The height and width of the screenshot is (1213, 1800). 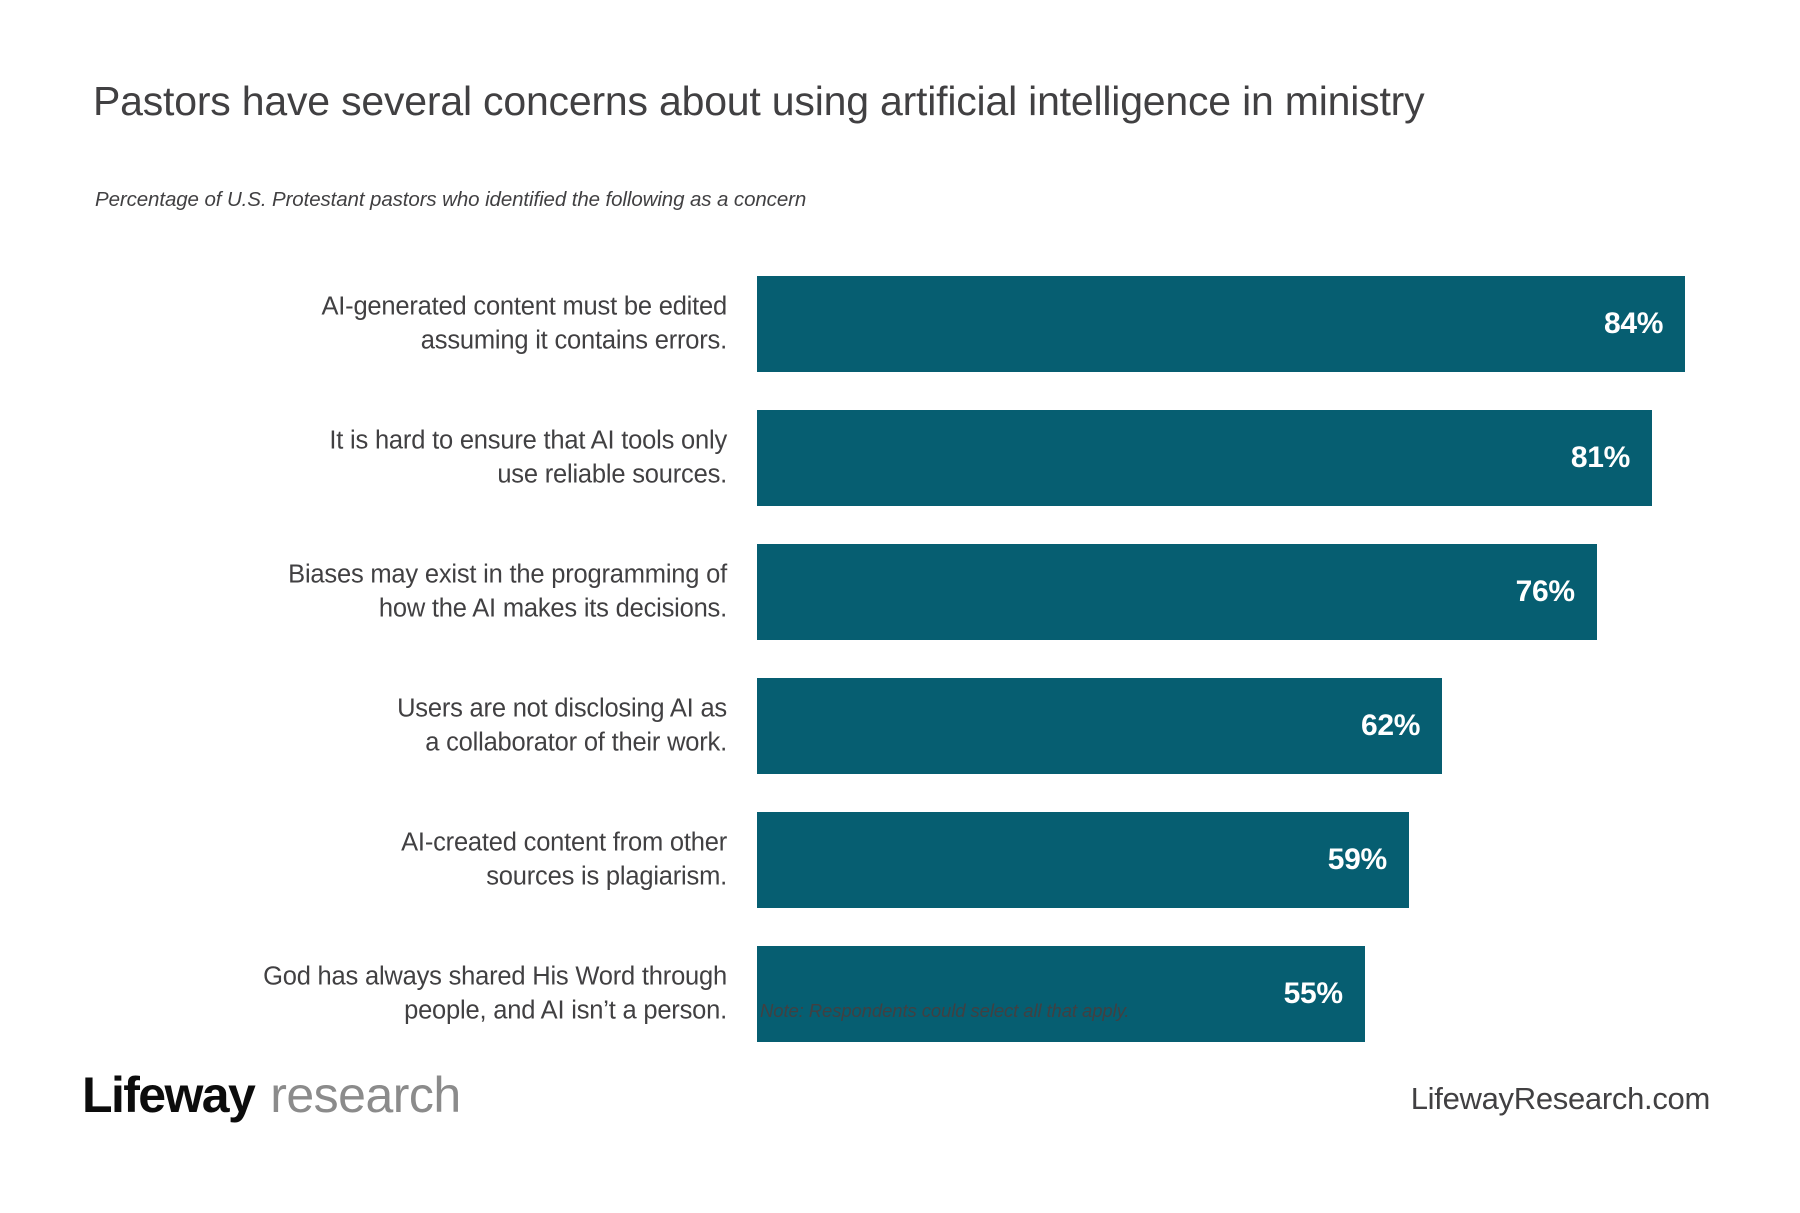 I want to click on bar-track: 84%, so click(x=1278, y=324).